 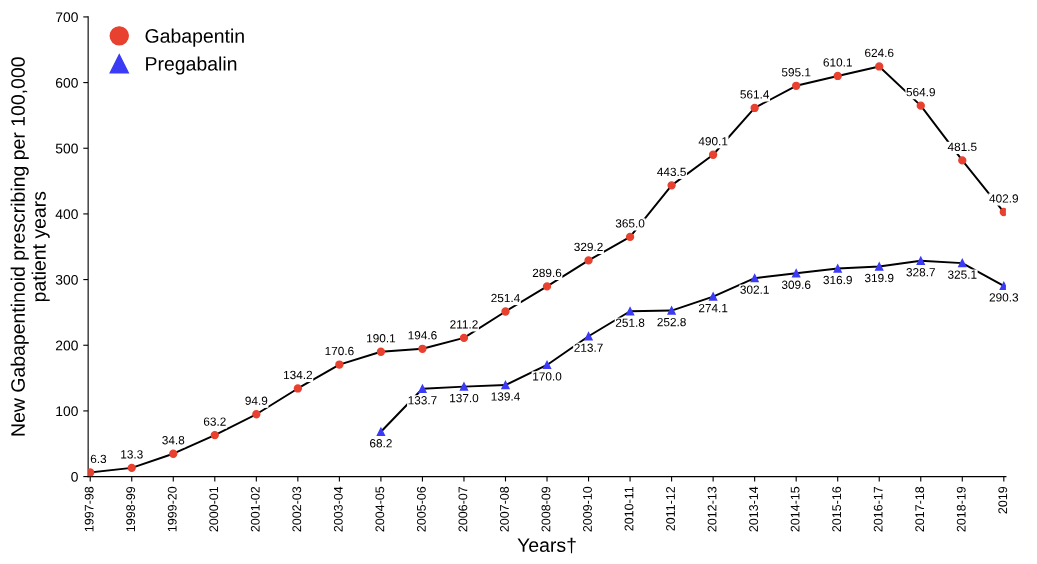 I want to click on x-tick-label: 2003-04, so click(x=338, y=509).